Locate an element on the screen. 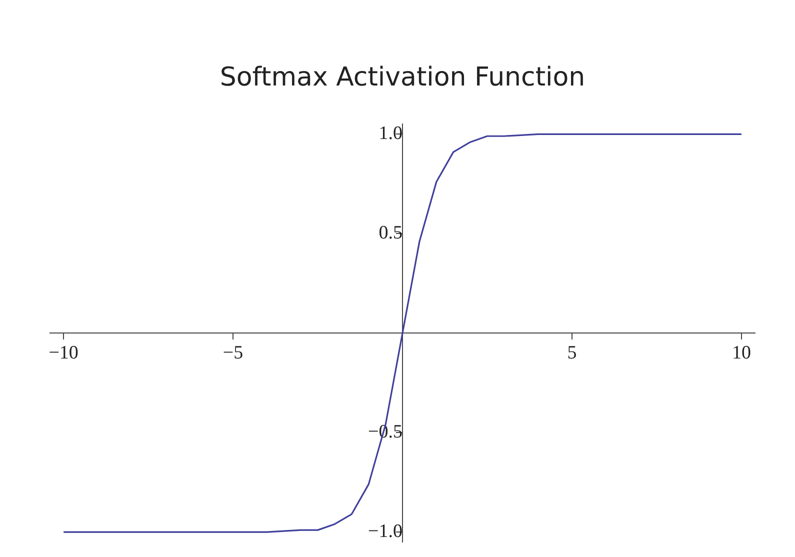  y-tick-label: −1.0 is located at coordinates (385, 531).